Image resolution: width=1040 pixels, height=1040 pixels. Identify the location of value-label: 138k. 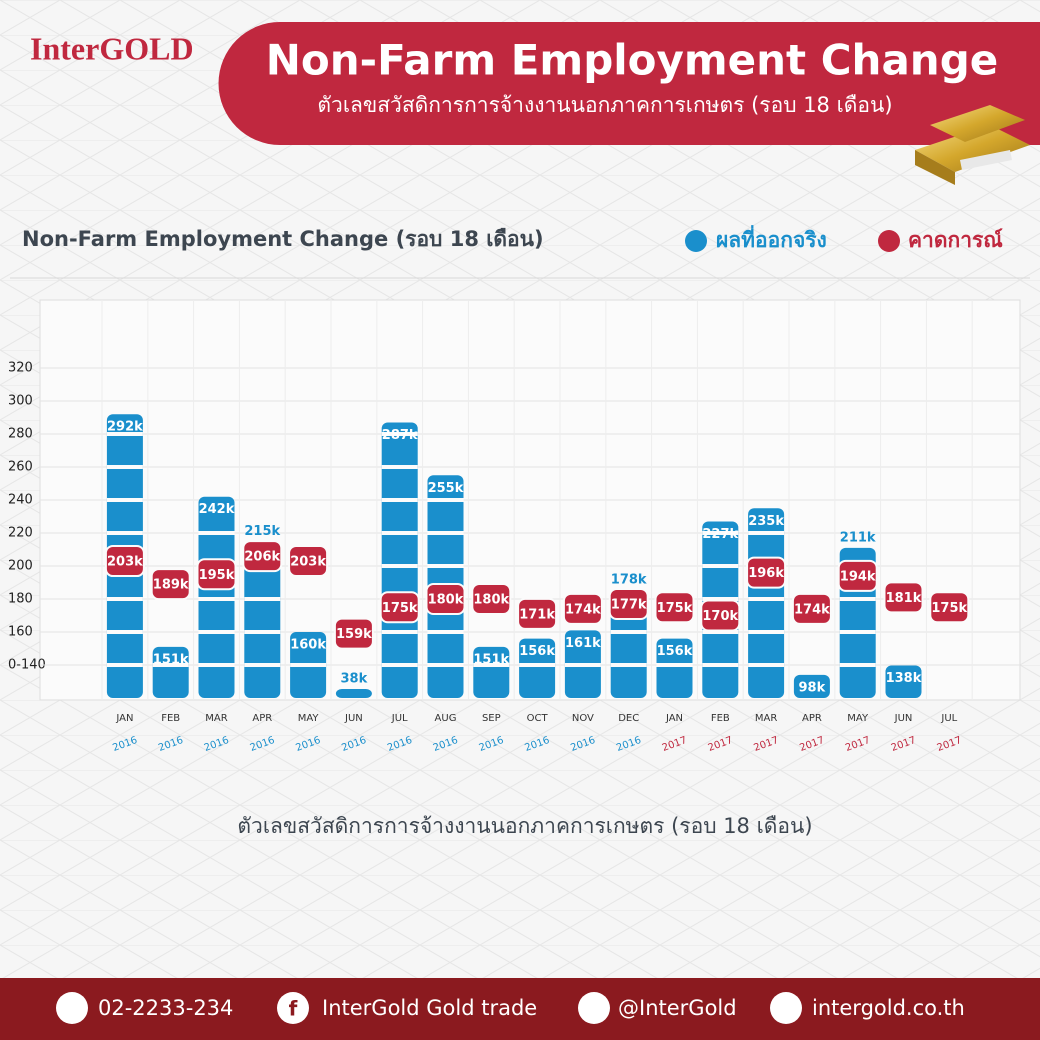
(904, 678).